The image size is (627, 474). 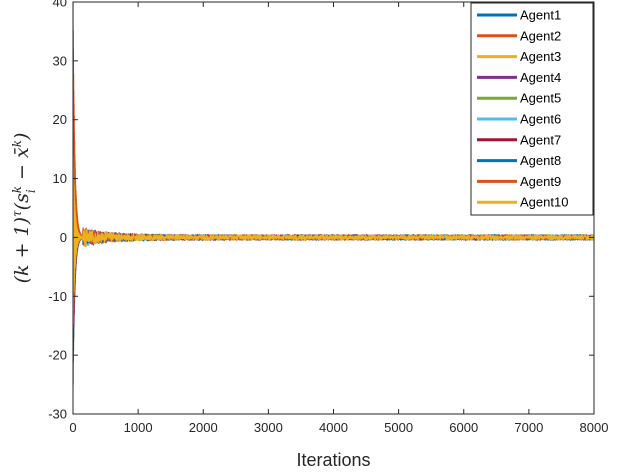 What do you see at coordinates (57, 355) in the screenshot?
I see `y-tick-label: -20` at bounding box center [57, 355].